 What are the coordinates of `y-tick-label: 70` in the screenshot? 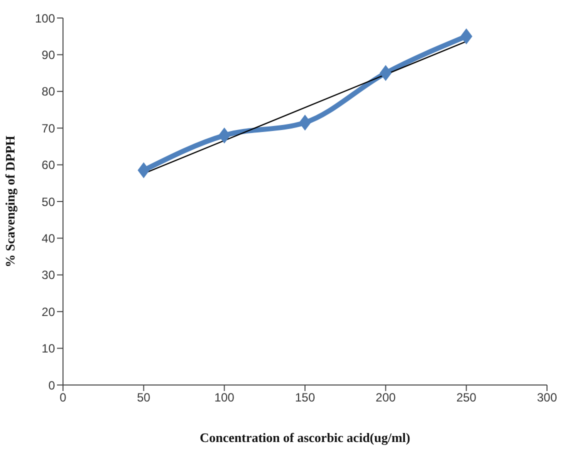 It's located at (49, 128).